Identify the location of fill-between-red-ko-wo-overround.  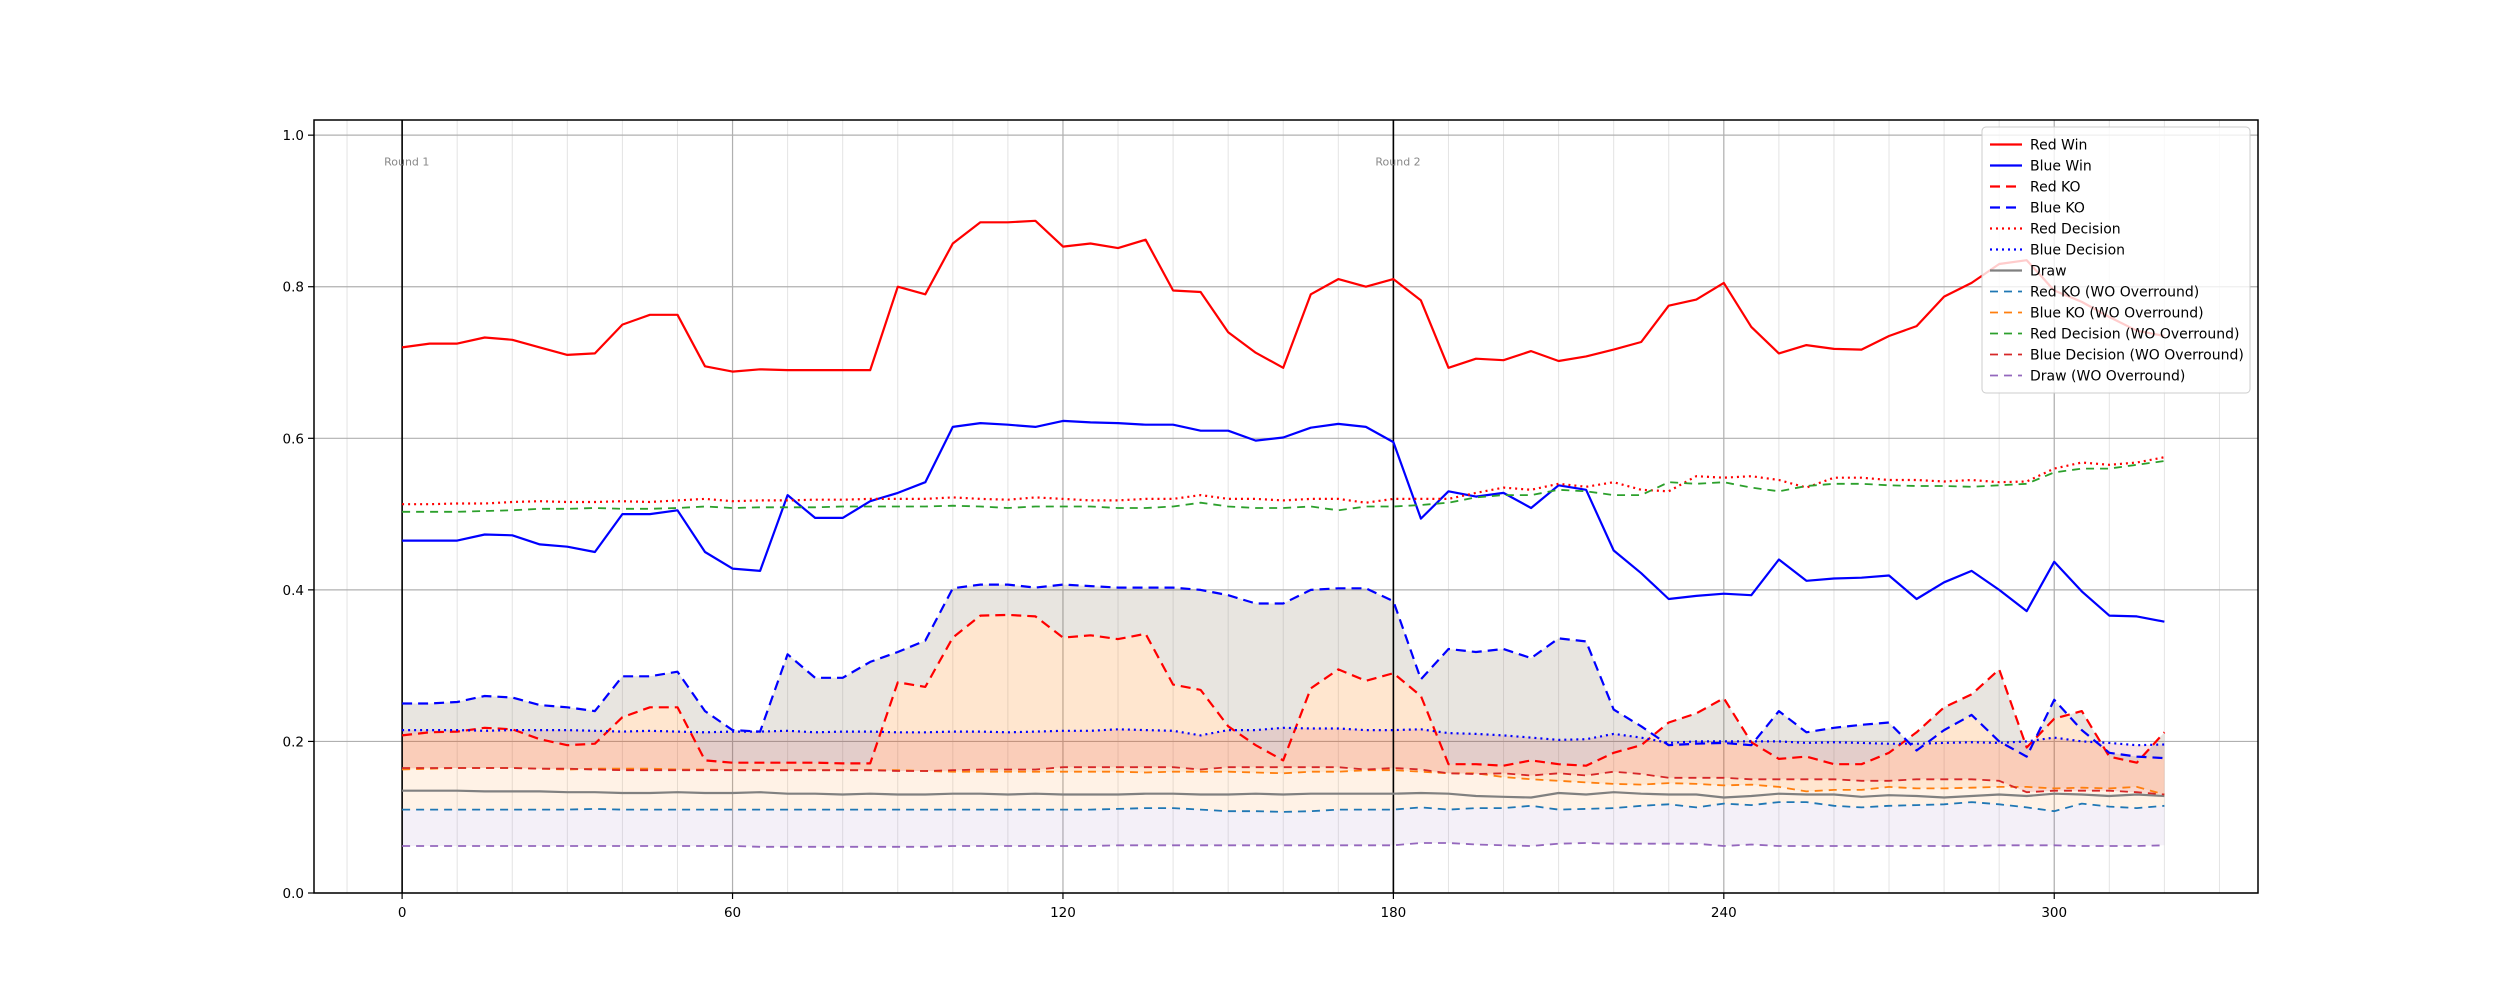
(1283, 824).